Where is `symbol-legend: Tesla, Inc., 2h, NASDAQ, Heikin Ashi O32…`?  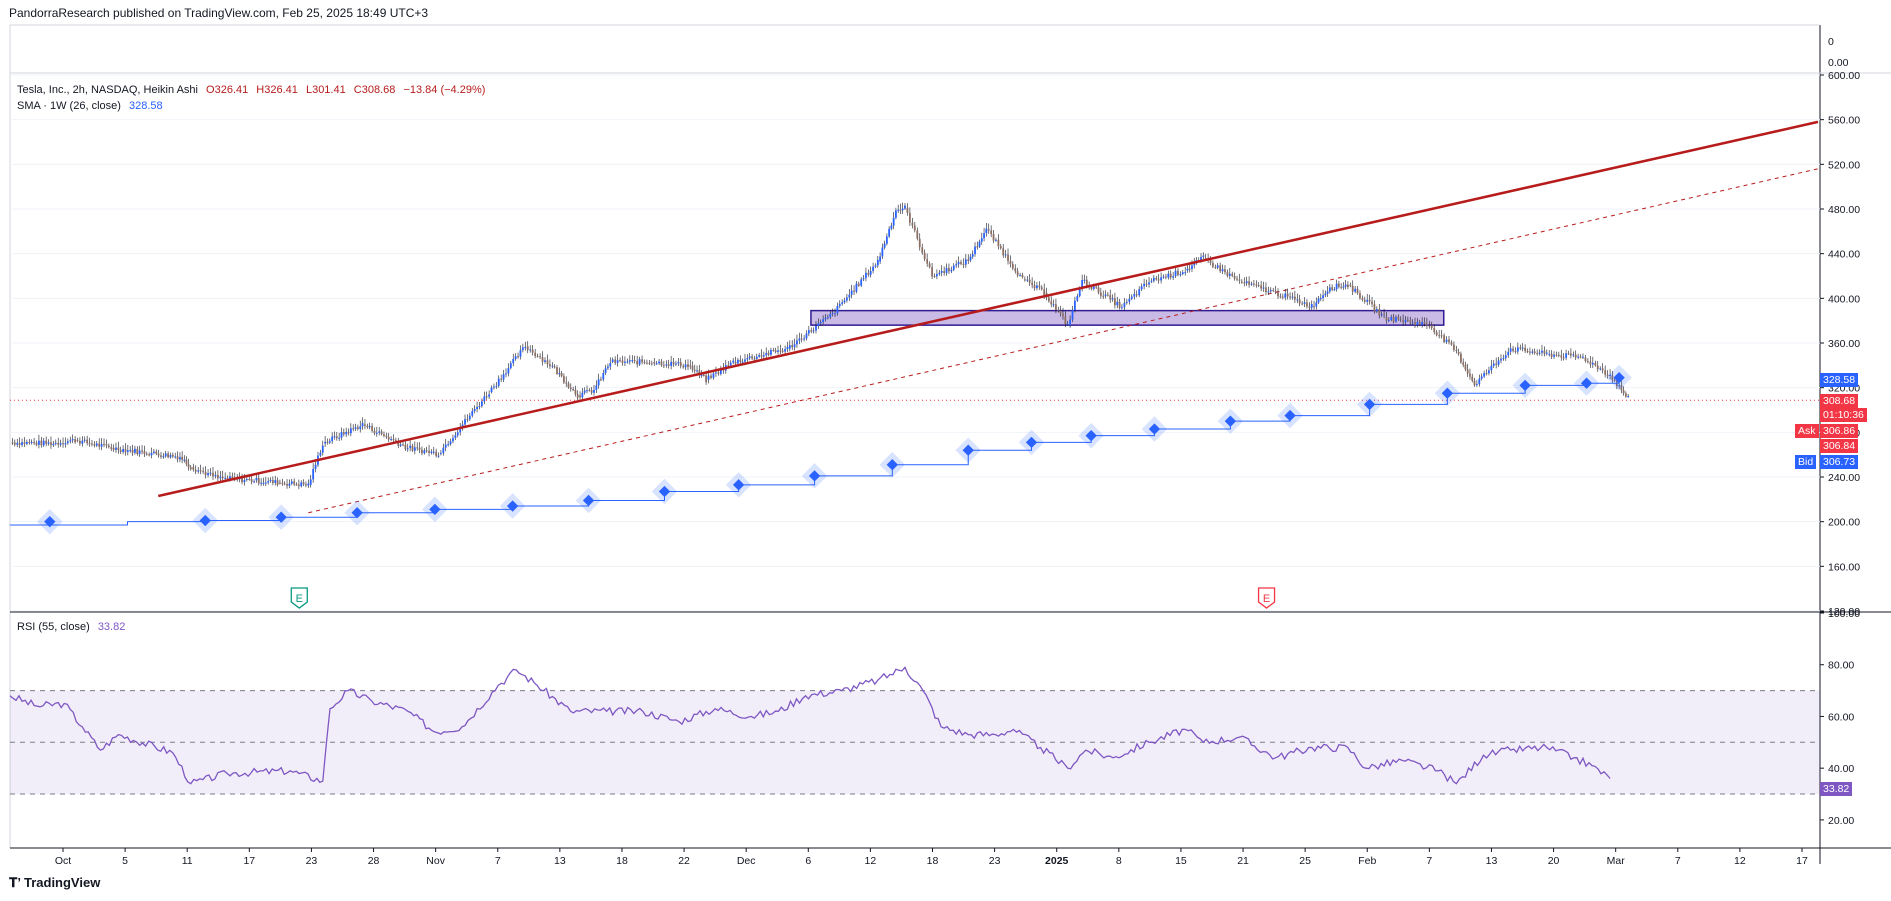 symbol-legend: Tesla, Inc., 2h, NASDAQ, Heikin Ashi O32… is located at coordinates (253, 90).